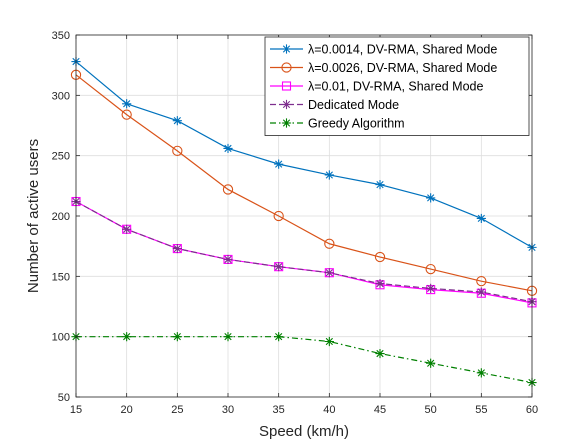  What do you see at coordinates (177, 410) in the screenshot?
I see `x-tick-label: 25` at bounding box center [177, 410].